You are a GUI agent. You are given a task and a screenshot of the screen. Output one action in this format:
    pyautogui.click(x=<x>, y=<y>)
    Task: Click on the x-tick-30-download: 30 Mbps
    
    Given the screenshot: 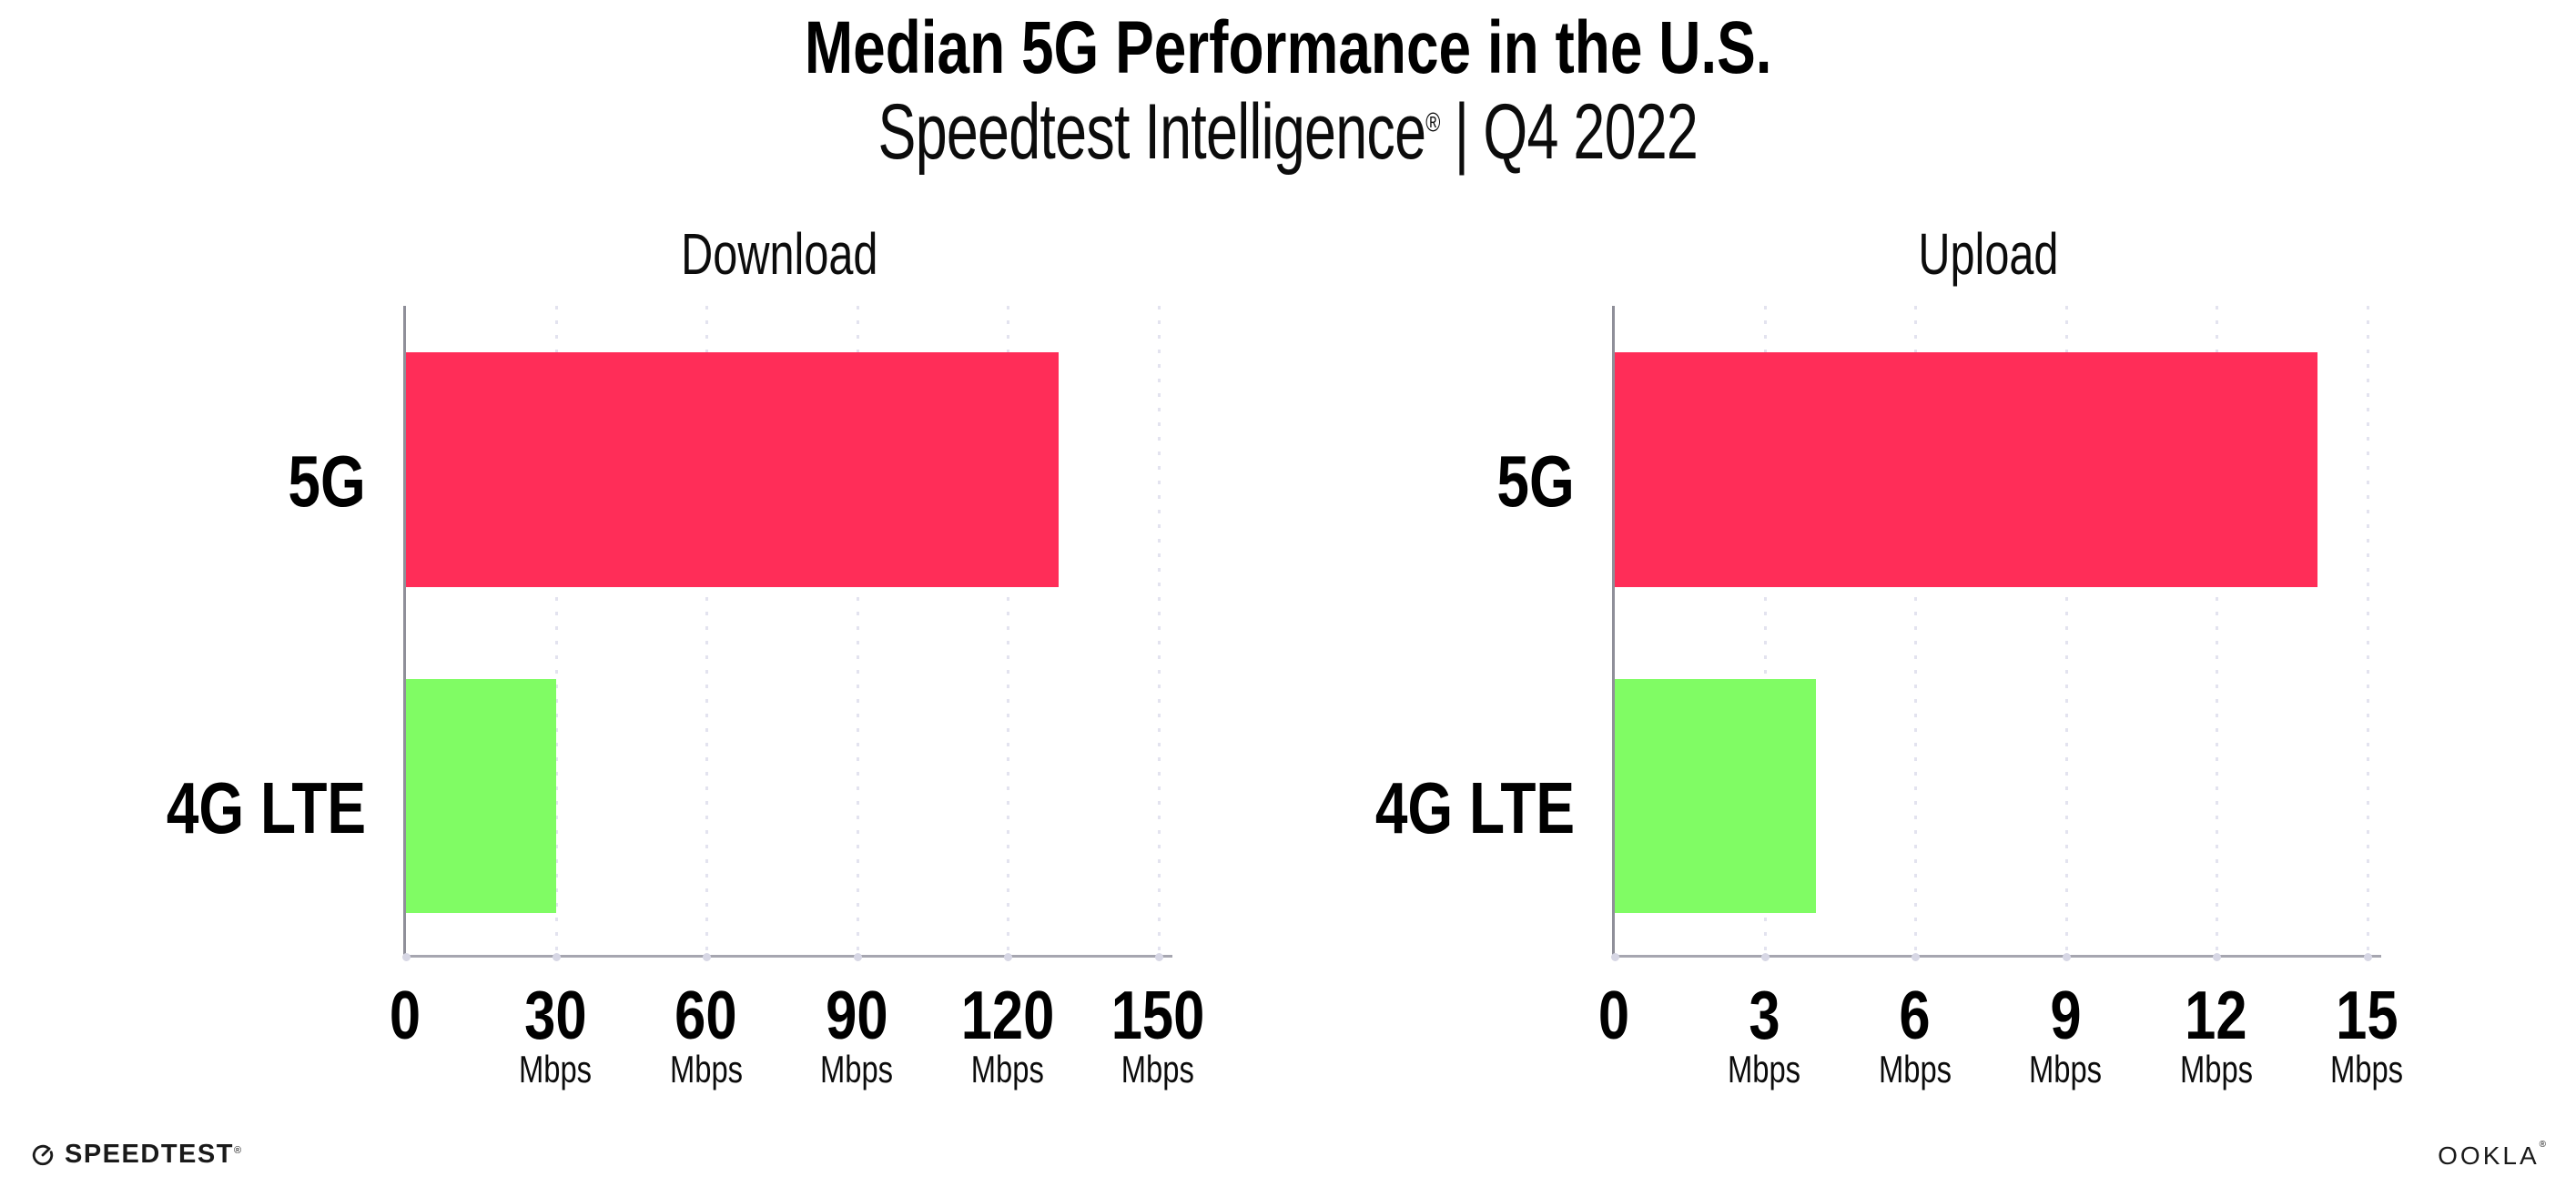 What is the action you would take?
    pyautogui.click(x=556, y=1033)
    